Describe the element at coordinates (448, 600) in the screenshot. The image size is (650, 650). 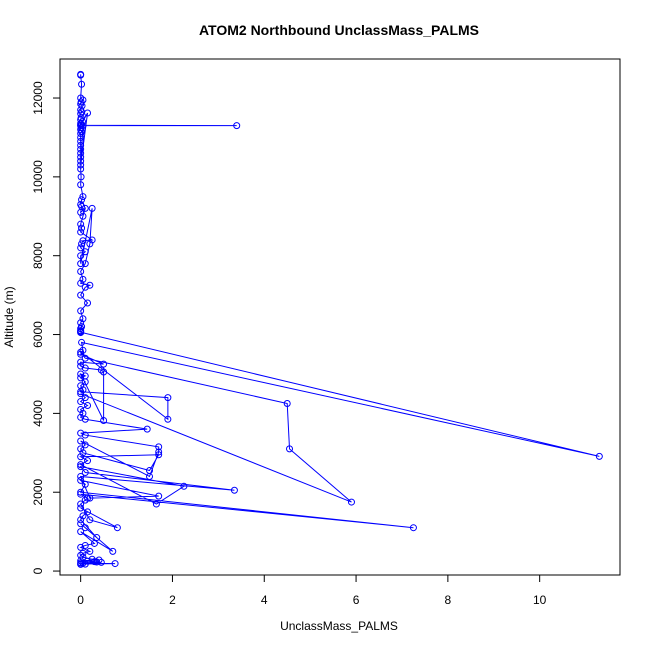
I see `x-tick-label: 8` at that location.